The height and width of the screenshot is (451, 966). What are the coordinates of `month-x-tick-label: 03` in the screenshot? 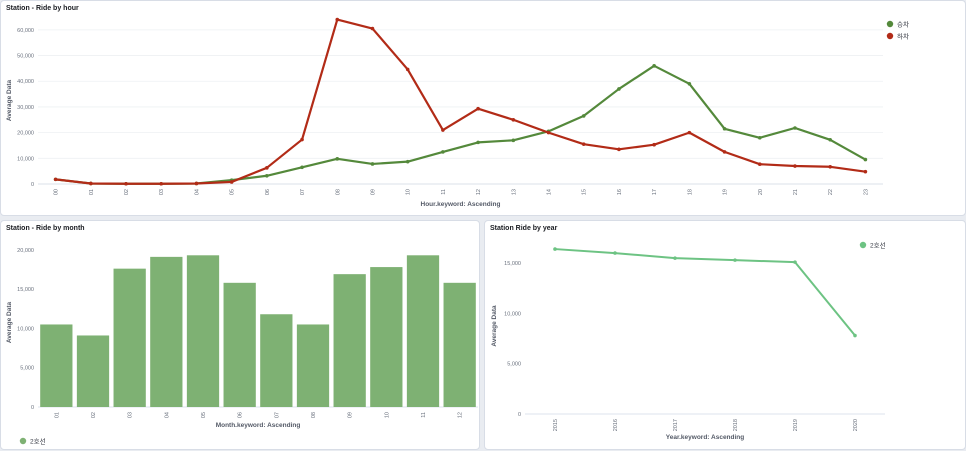 It's located at (131, 415).